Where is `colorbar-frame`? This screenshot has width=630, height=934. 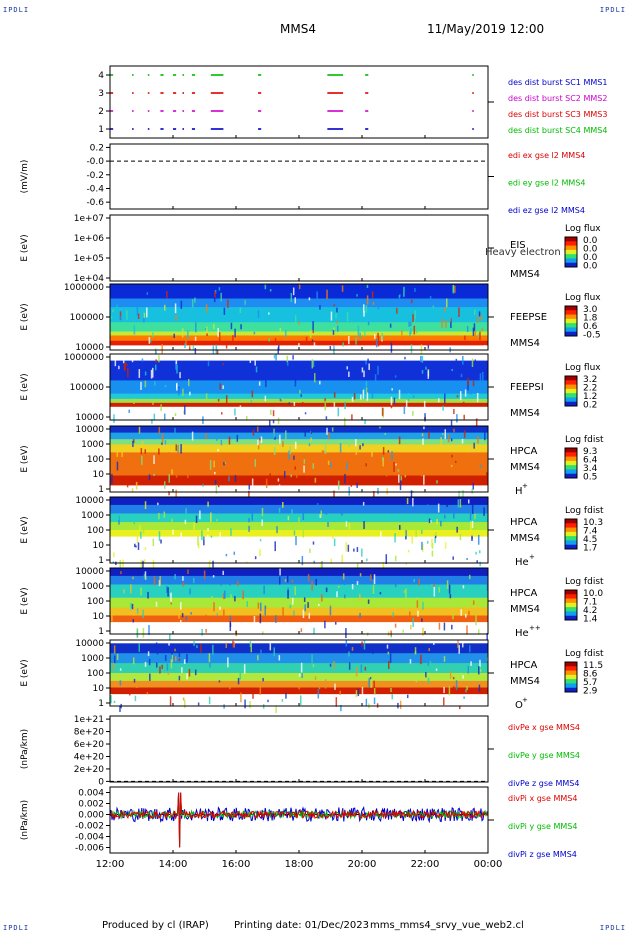 colorbar-frame is located at coordinates (571, 463).